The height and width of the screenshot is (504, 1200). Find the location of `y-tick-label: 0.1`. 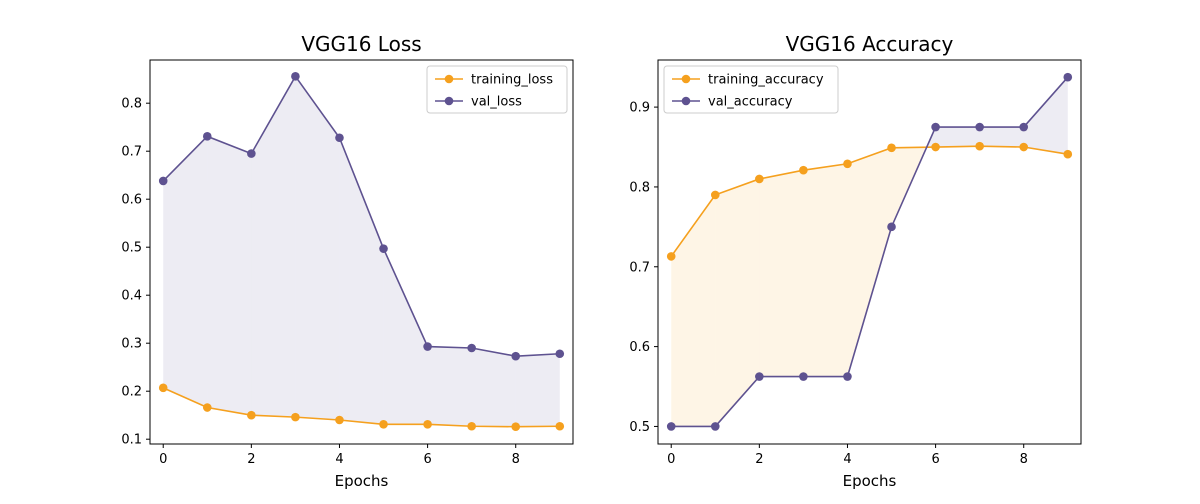

y-tick-label: 0.1 is located at coordinates (131, 440).